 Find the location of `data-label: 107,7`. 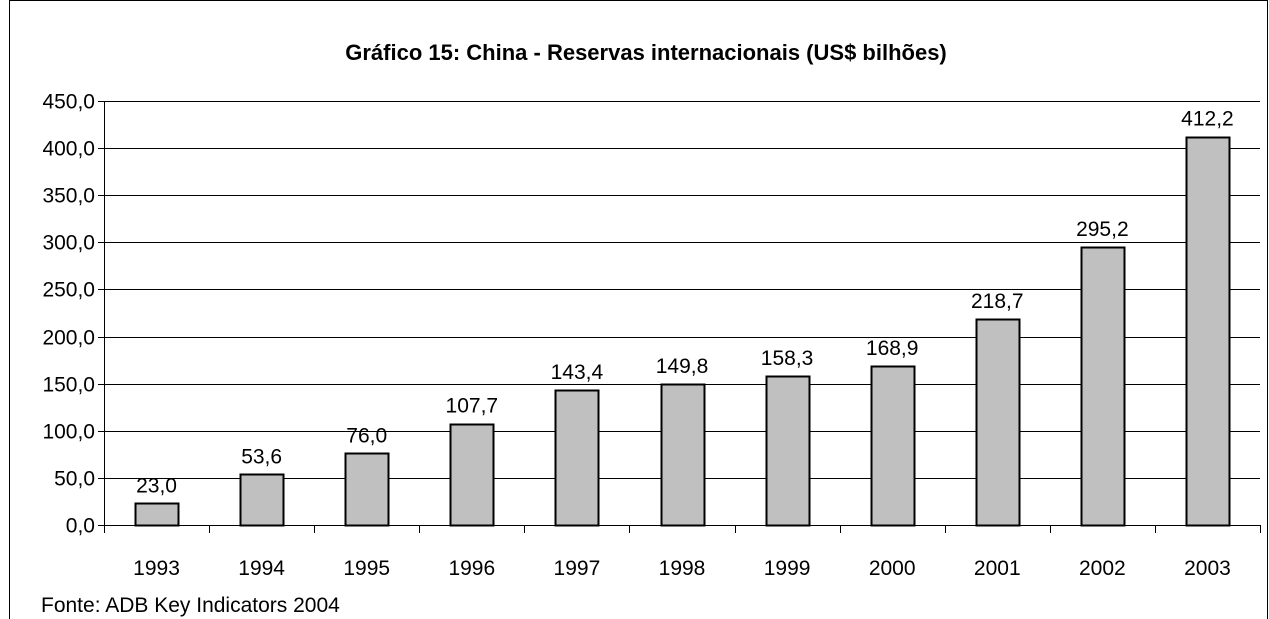

data-label: 107,7 is located at coordinates (472, 406).